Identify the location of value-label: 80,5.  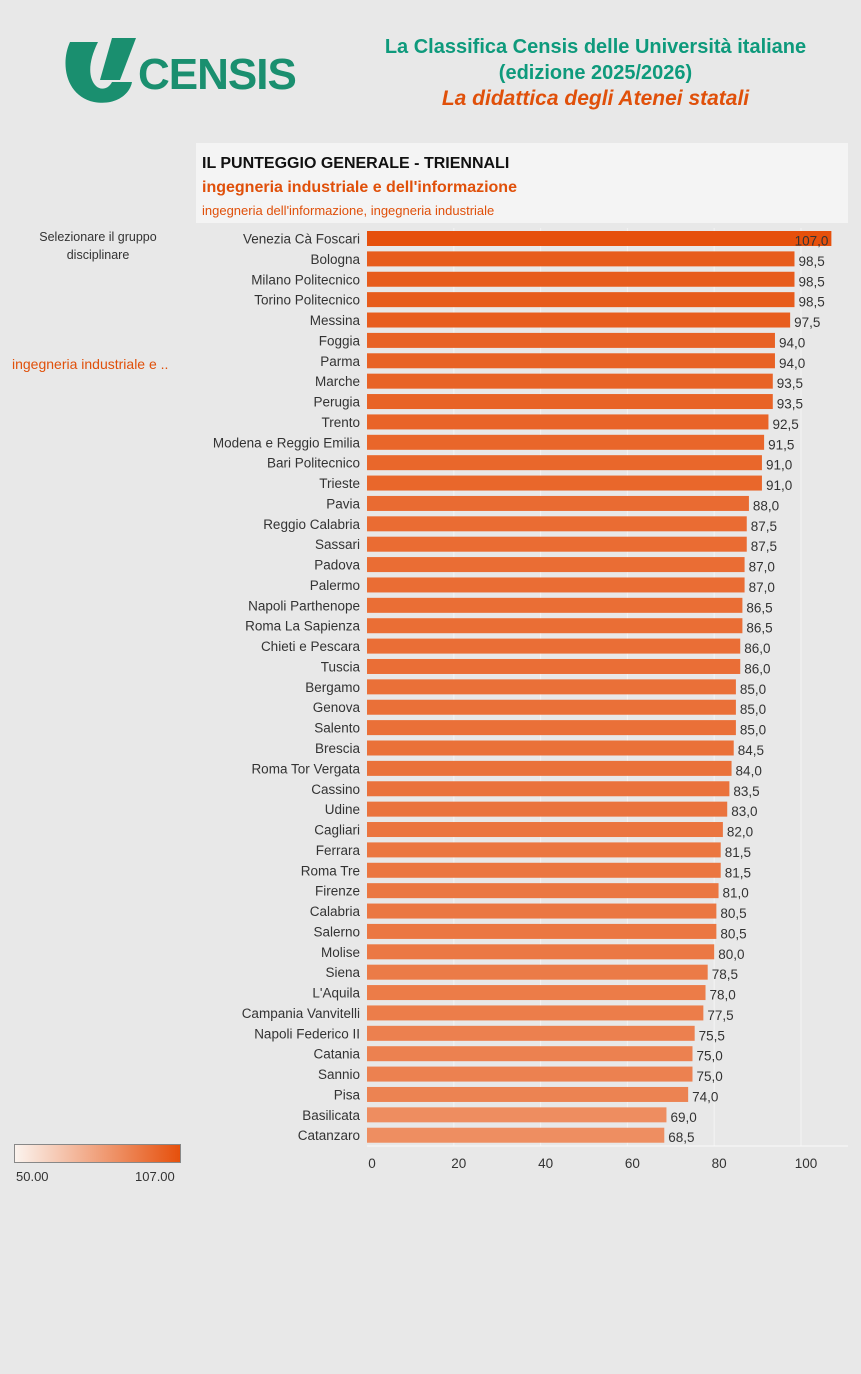
(733, 913).